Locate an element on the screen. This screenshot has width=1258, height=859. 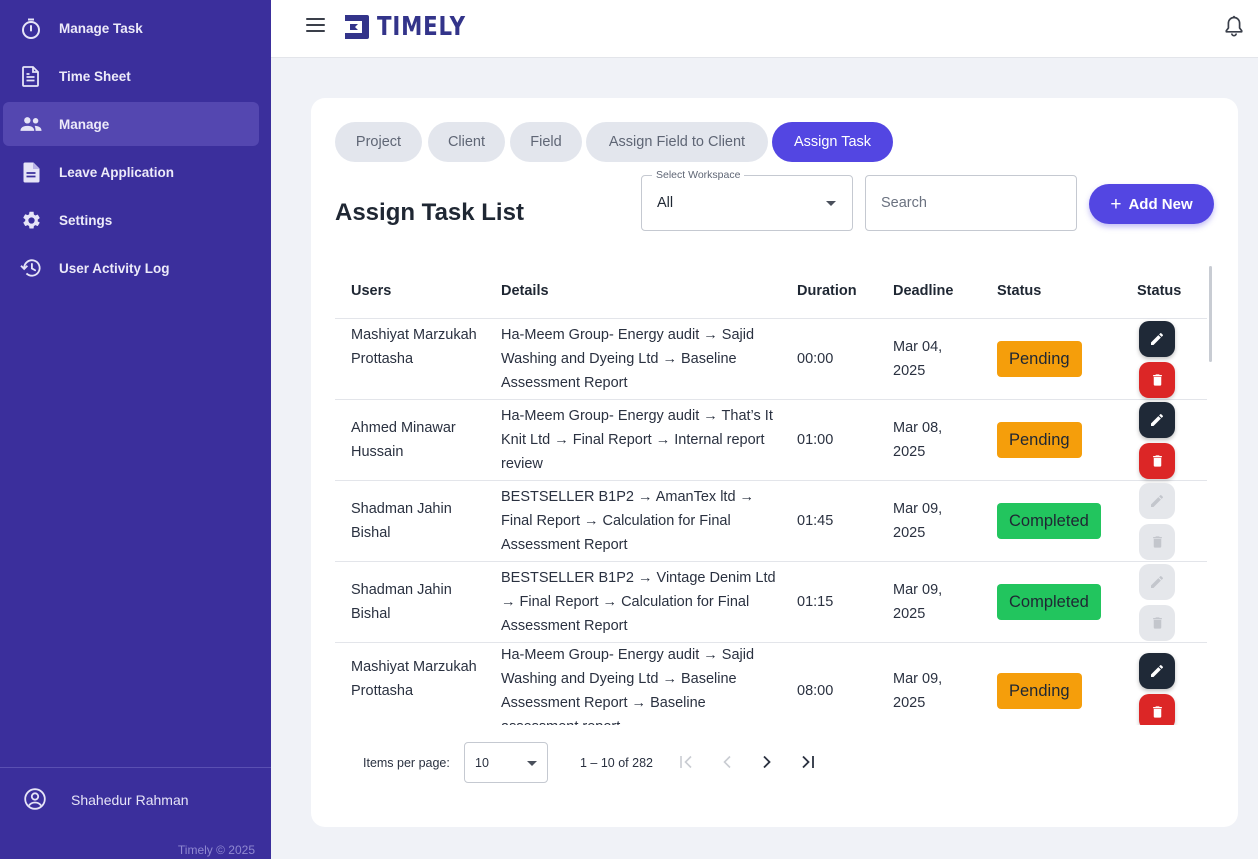
sidebar-item-time-sheet: Time Sheet is located at coordinates (131, 76).